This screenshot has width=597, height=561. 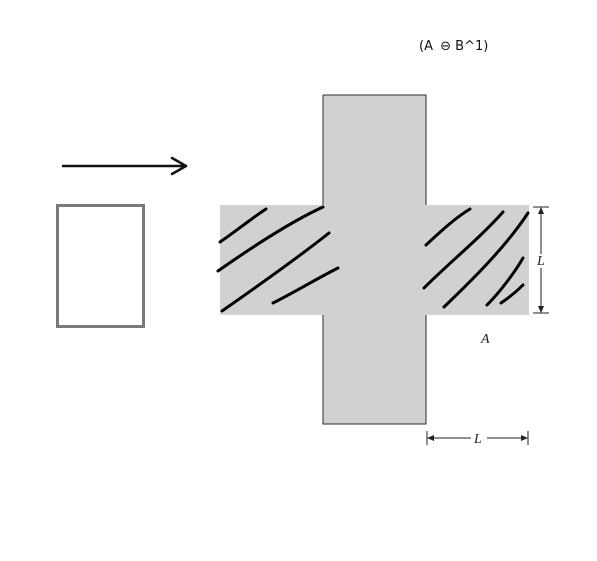 I want to click on vertical-dimension, so click(x=541, y=260).